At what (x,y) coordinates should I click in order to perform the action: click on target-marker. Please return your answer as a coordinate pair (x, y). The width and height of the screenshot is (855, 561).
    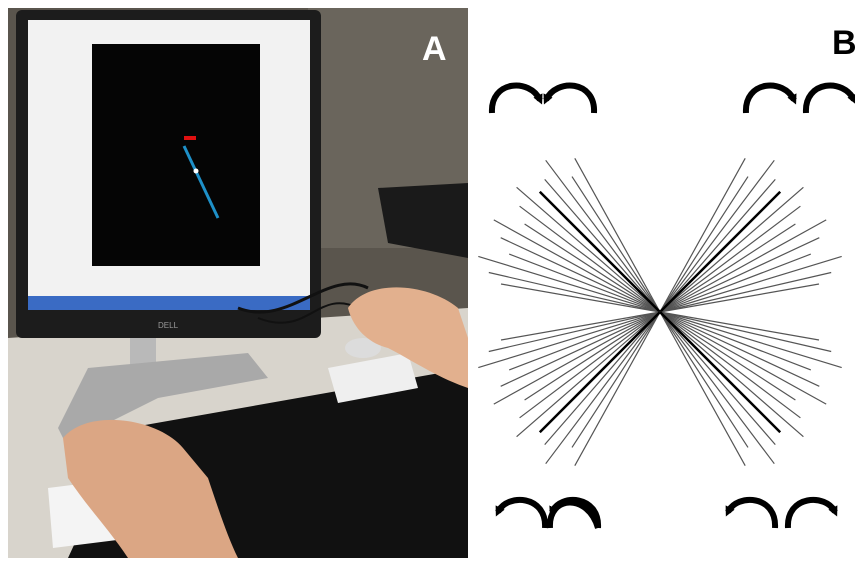
    Looking at the image, I should click on (190, 138).